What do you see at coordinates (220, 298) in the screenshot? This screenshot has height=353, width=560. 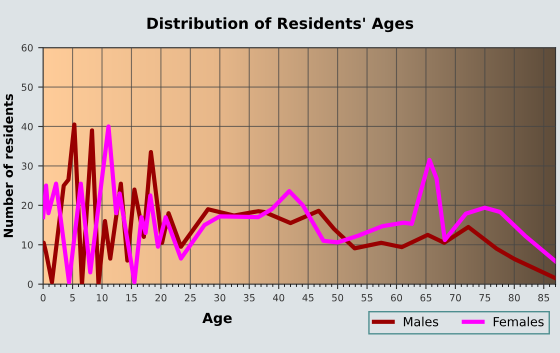 I see `x-tick-label: 30` at bounding box center [220, 298].